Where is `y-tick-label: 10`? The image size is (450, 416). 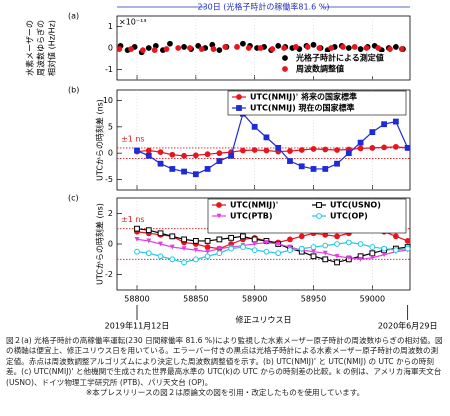 y-tick-label: 10 is located at coordinates (108, 100).